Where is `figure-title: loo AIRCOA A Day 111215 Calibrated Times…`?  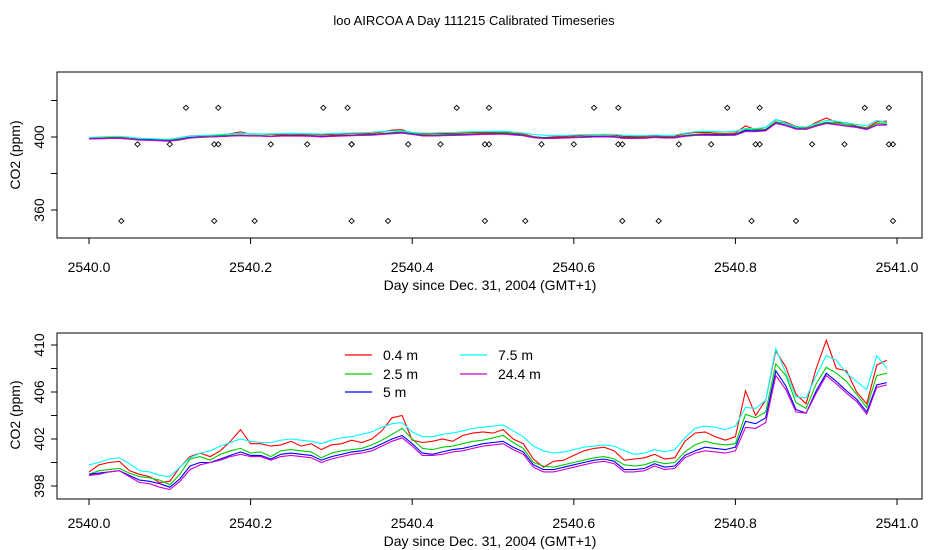 figure-title: loo AIRCOA A Day 111215 Calibrated Times… is located at coordinates (474, 20).